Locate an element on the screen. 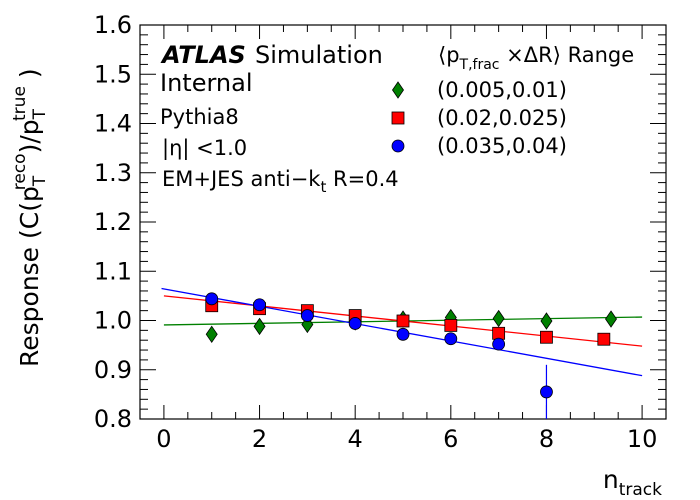  atlas-label: ATLAS is located at coordinates (203, 55).